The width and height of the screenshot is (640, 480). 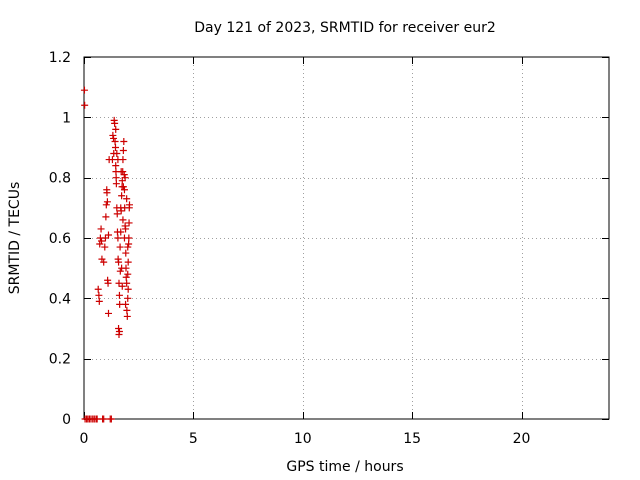 I want to click on y-tick-label: 0.2, so click(x=60, y=360).